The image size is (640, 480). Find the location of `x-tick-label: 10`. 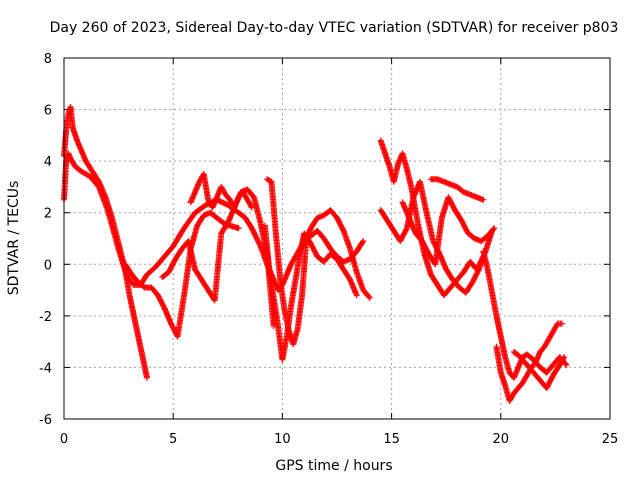

x-tick-label: 10 is located at coordinates (282, 439).